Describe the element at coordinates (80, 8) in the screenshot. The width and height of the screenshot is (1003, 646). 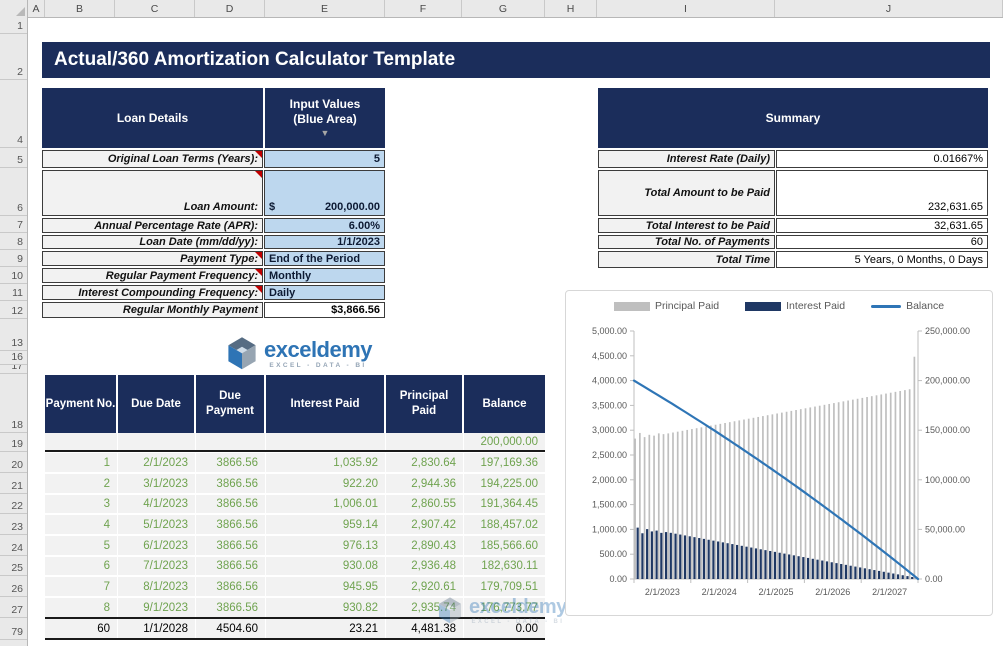
I see `column-header-b: B` at that location.